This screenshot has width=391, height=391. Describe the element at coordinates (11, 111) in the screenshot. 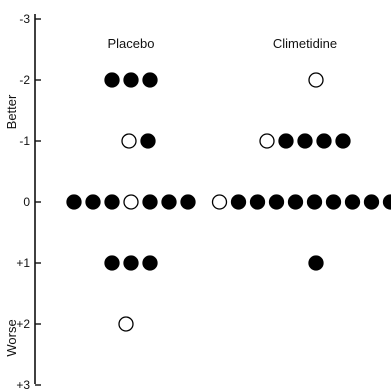

I see `axis-annotation-better: Better` at that location.